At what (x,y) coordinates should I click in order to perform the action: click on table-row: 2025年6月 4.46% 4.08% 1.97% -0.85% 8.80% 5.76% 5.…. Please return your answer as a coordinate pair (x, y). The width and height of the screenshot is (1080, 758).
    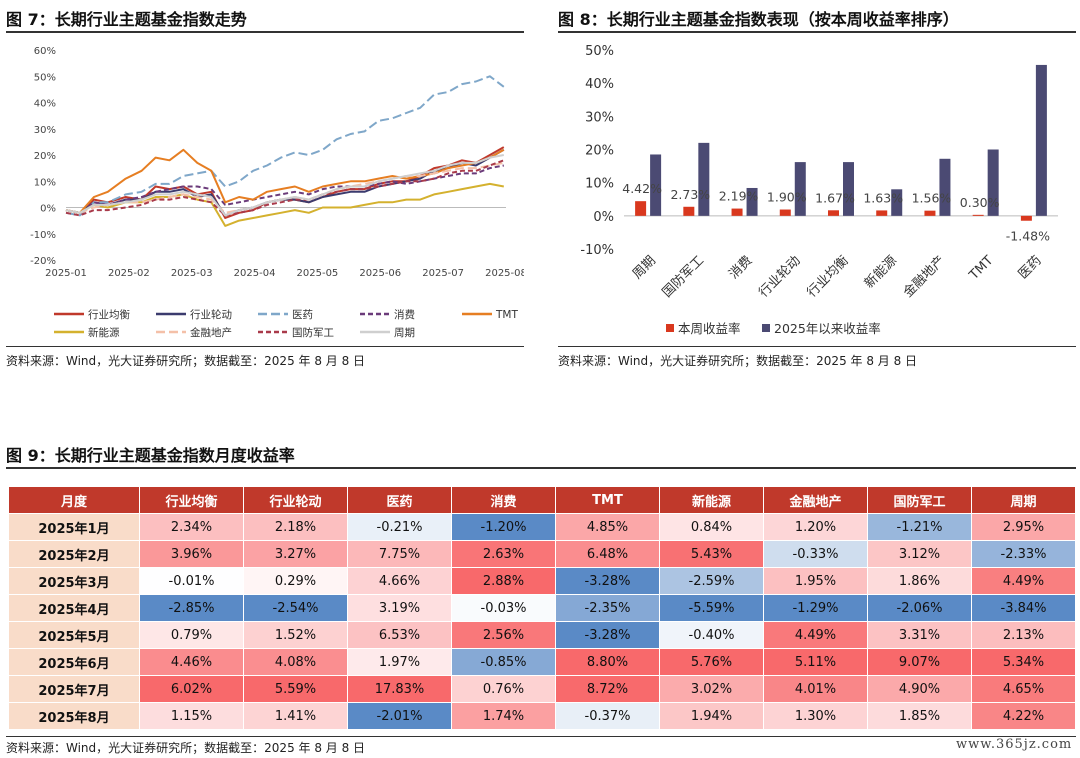
    Looking at the image, I should click on (542, 662).